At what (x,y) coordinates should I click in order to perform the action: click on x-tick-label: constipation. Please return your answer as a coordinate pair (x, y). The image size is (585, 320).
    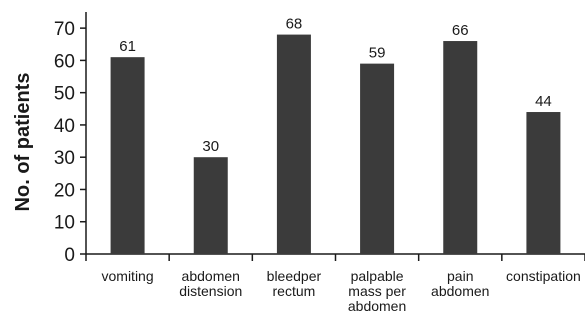
    Looking at the image, I should click on (543, 276).